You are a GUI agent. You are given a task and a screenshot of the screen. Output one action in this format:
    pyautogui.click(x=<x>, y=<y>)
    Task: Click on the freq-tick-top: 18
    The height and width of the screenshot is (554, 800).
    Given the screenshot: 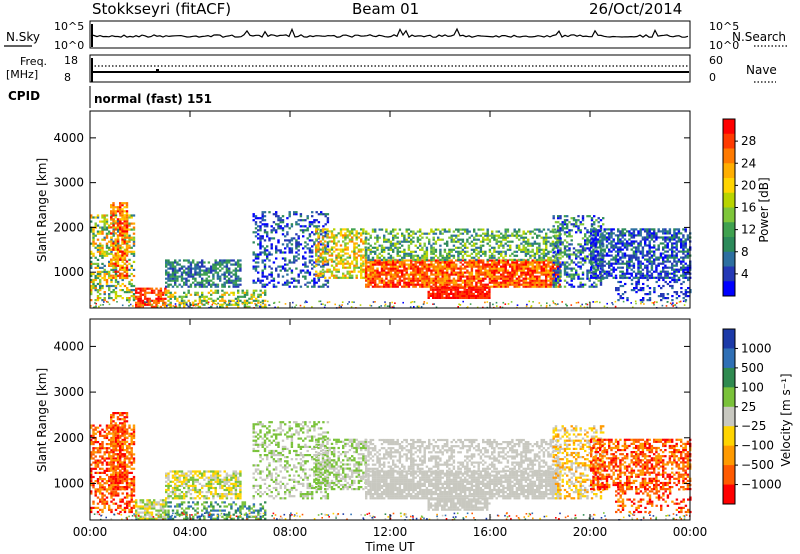 What is the action you would take?
    pyautogui.click(x=71, y=60)
    